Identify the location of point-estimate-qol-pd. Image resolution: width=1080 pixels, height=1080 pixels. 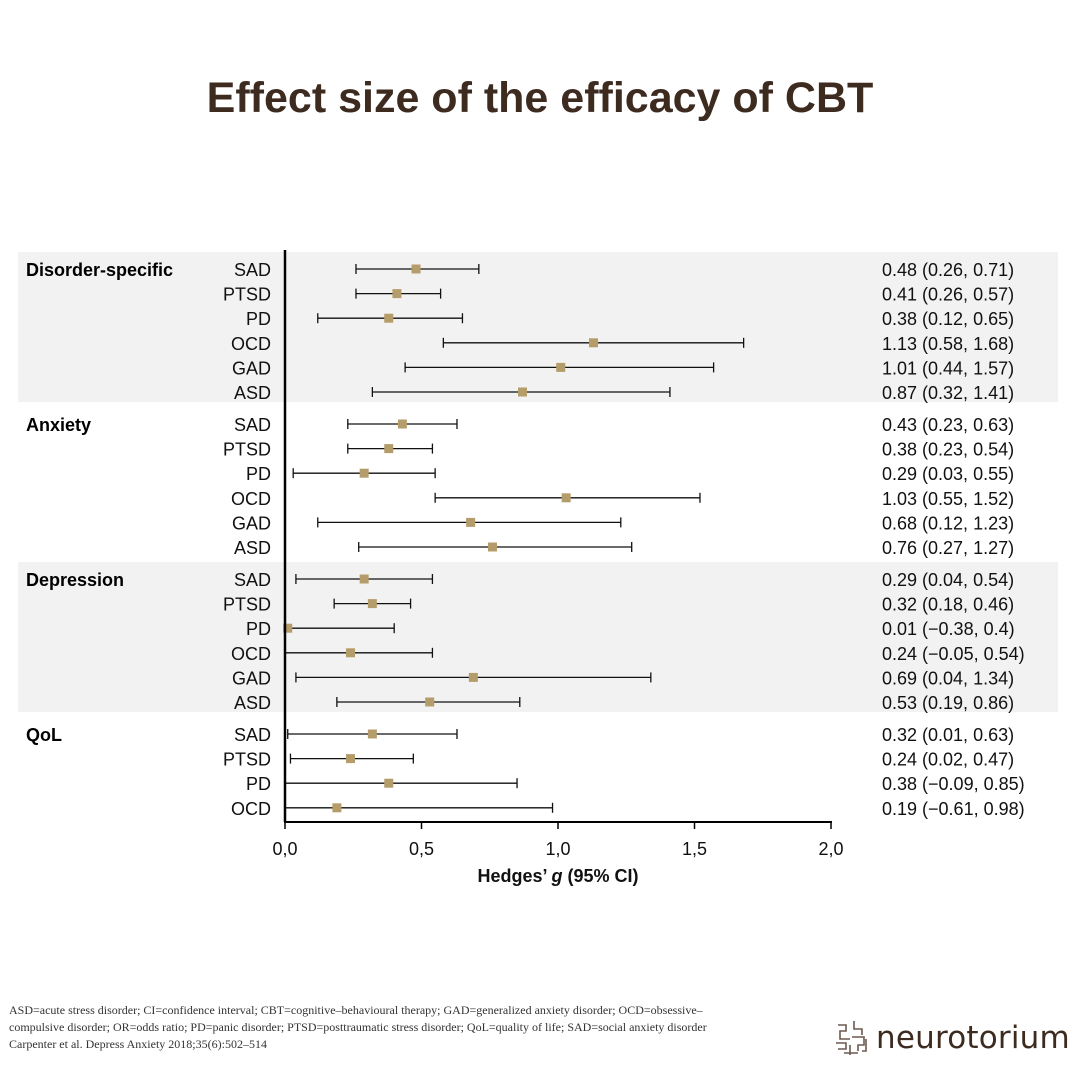
(389, 783).